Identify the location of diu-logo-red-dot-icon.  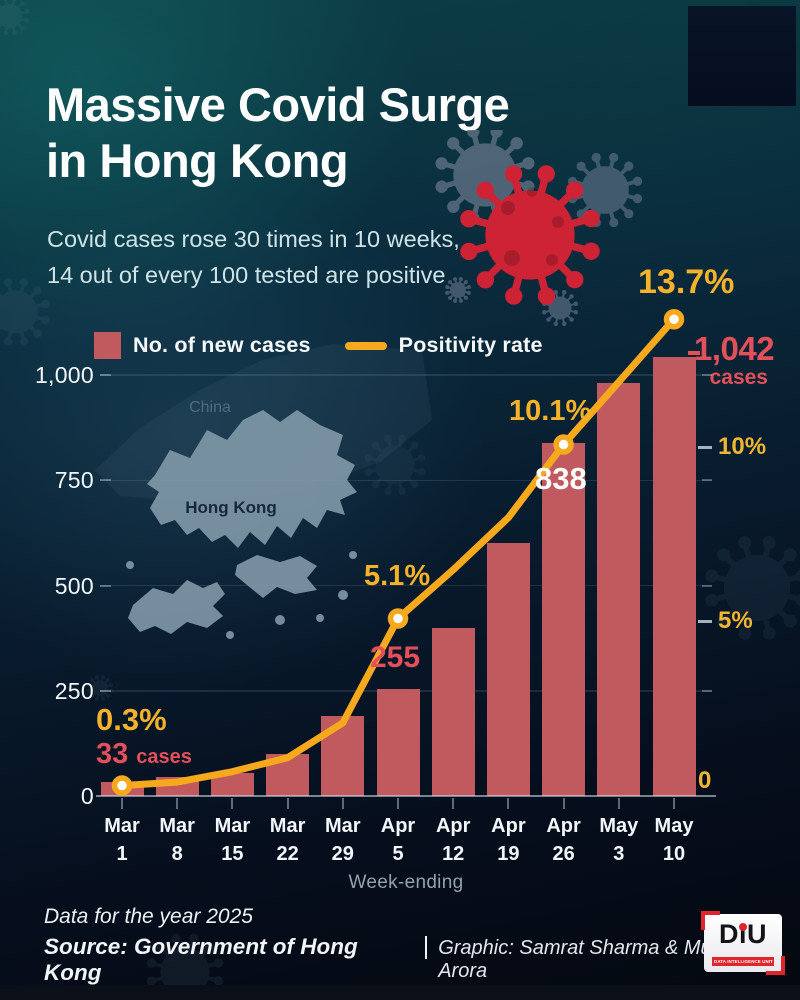
(743, 927).